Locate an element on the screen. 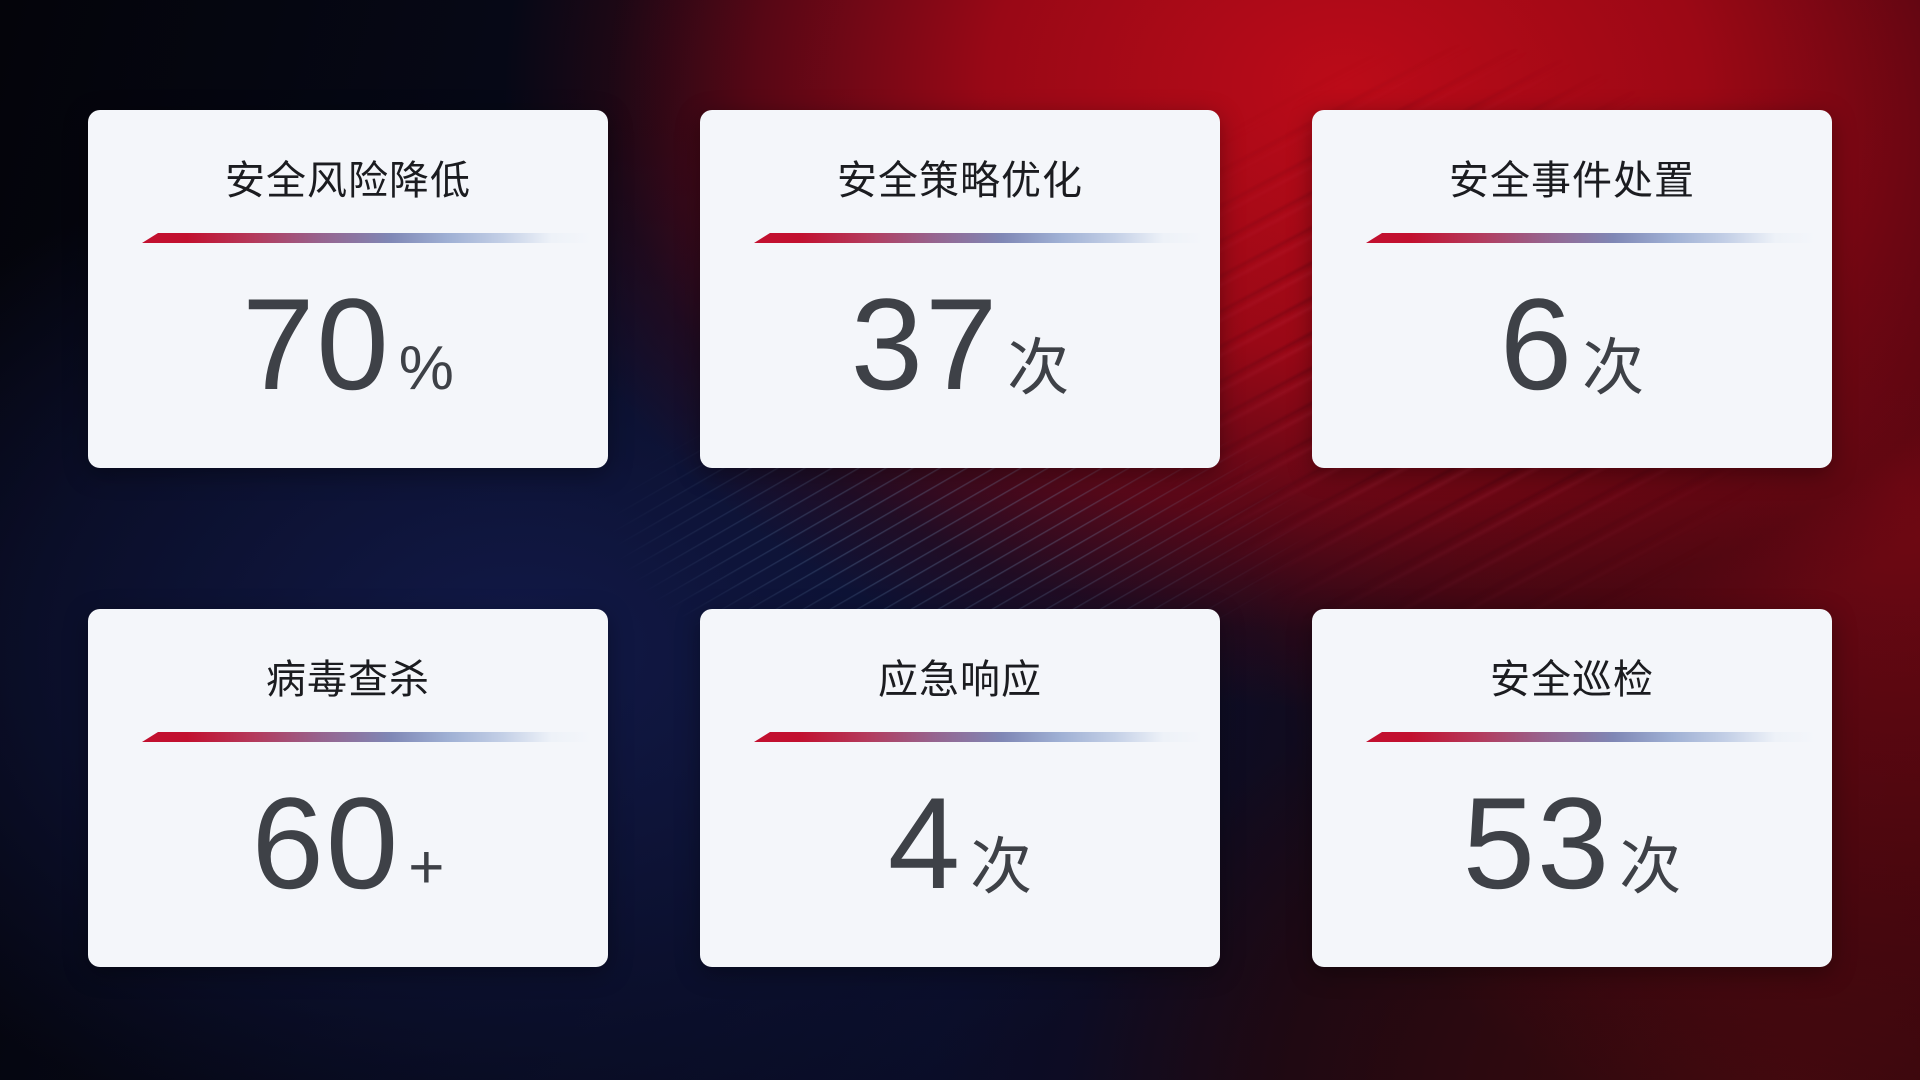  card-value: 37 is located at coordinates (925, 344).